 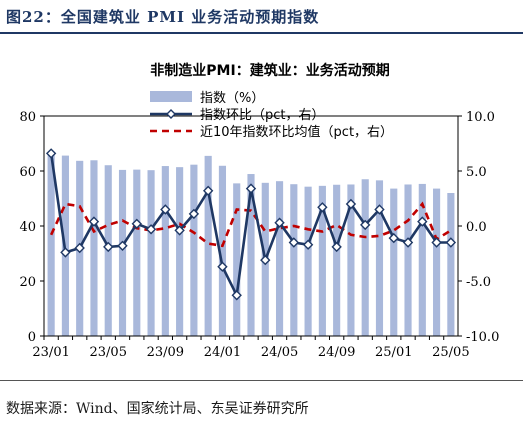 I want to click on y-right-tick-label: 5.0, so click(x=476, y=172).